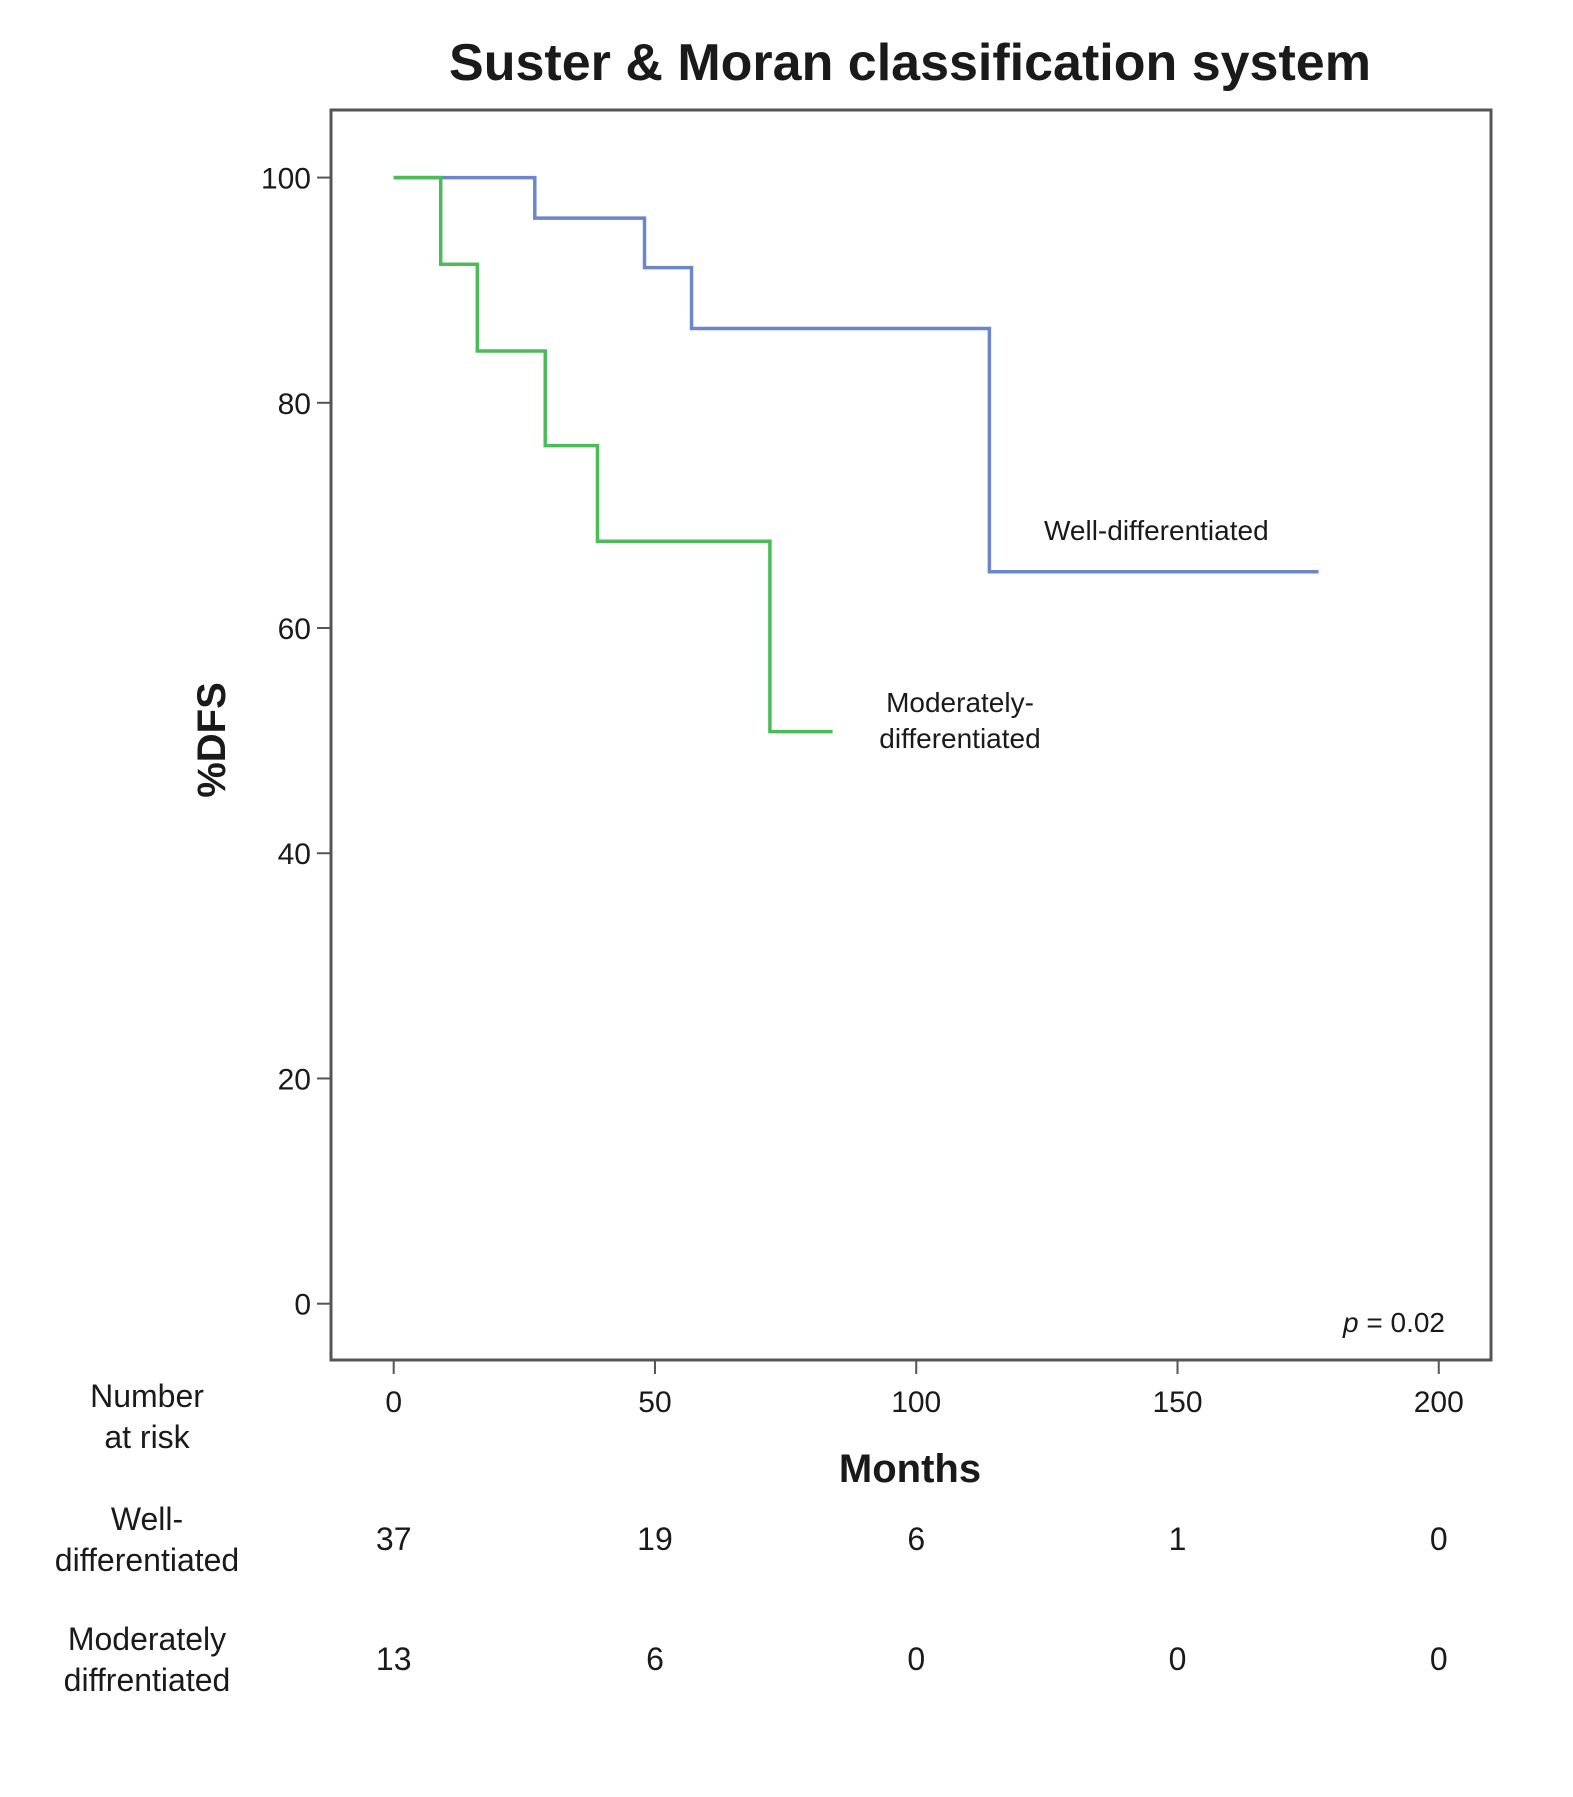 Image resolution: width=1573 pixels, height=1797 pixels. Describe the element at coordinates (910, 63) in the screenshot. I see `chart-title: Suster & Moran classification system` at that location.